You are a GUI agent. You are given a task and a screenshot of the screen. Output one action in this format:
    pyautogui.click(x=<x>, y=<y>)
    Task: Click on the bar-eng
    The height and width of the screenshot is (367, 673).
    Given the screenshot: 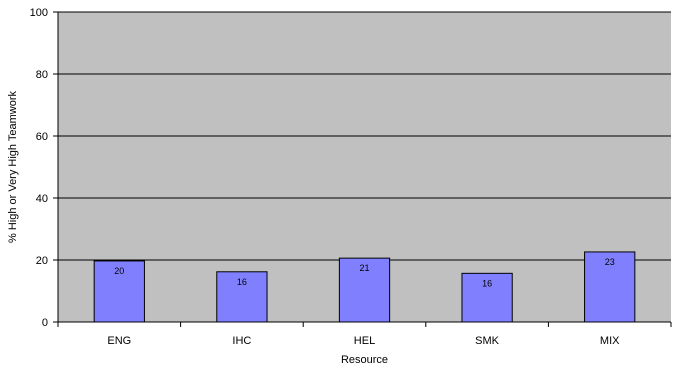 What is the action you would take?
    pyautogui.click(x=119, y=291)
    